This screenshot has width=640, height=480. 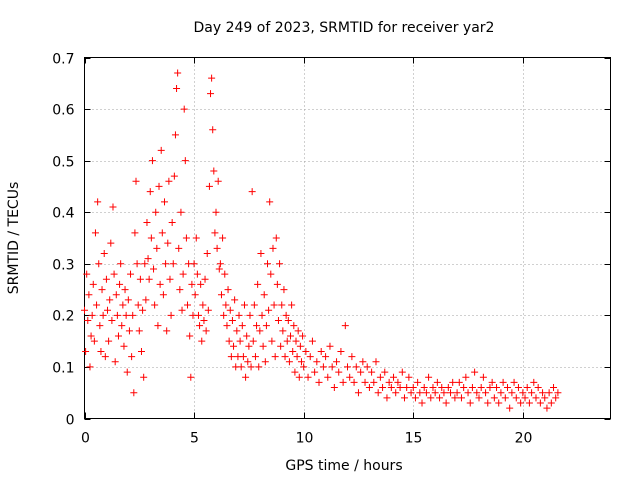 I want to click on y-tick-label: 0.1, so click(x=63, y=369).